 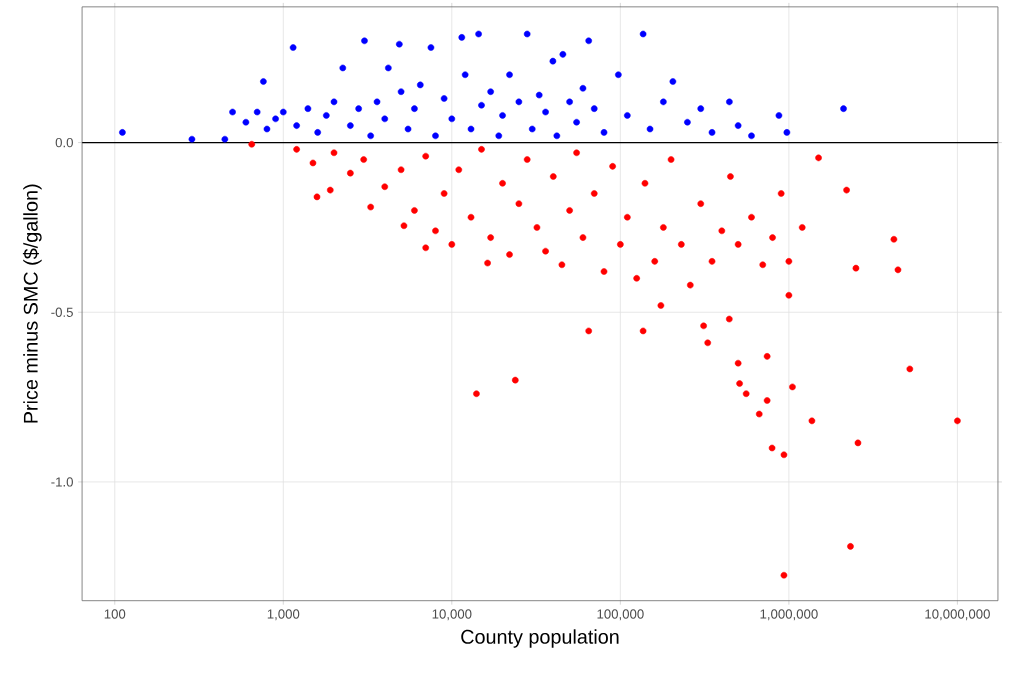 I want to click on x-tick-label: 100,000, so click(x=620, y=615).